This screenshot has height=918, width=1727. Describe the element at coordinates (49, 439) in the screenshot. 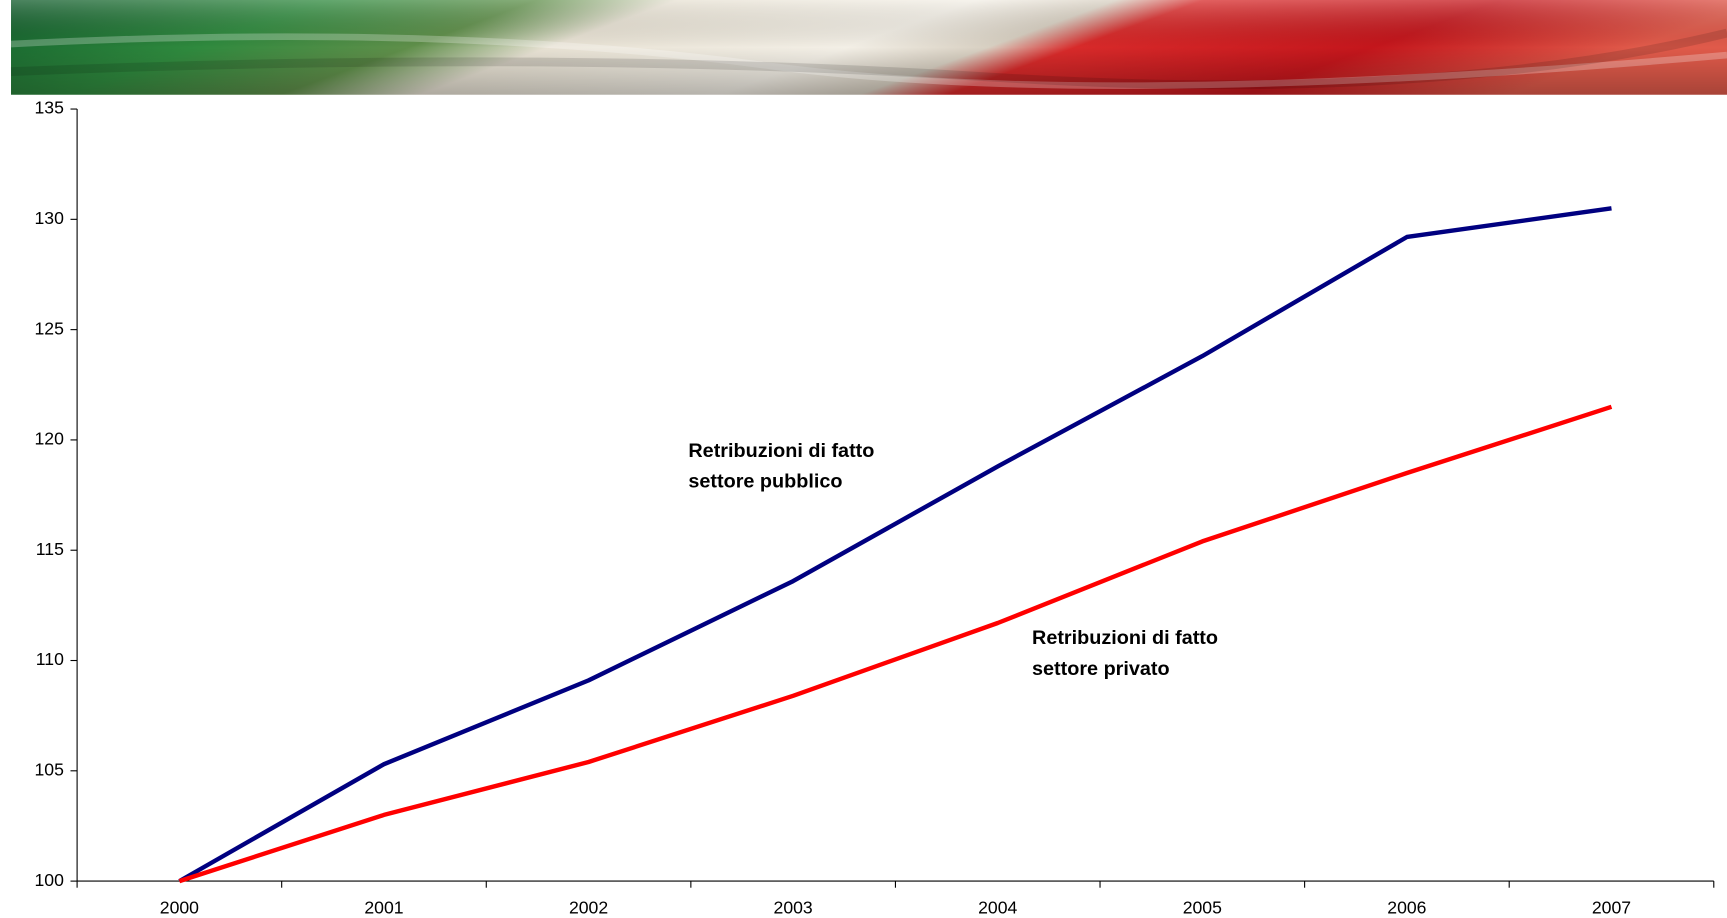

I see `y-tick-label: 120` at that location.